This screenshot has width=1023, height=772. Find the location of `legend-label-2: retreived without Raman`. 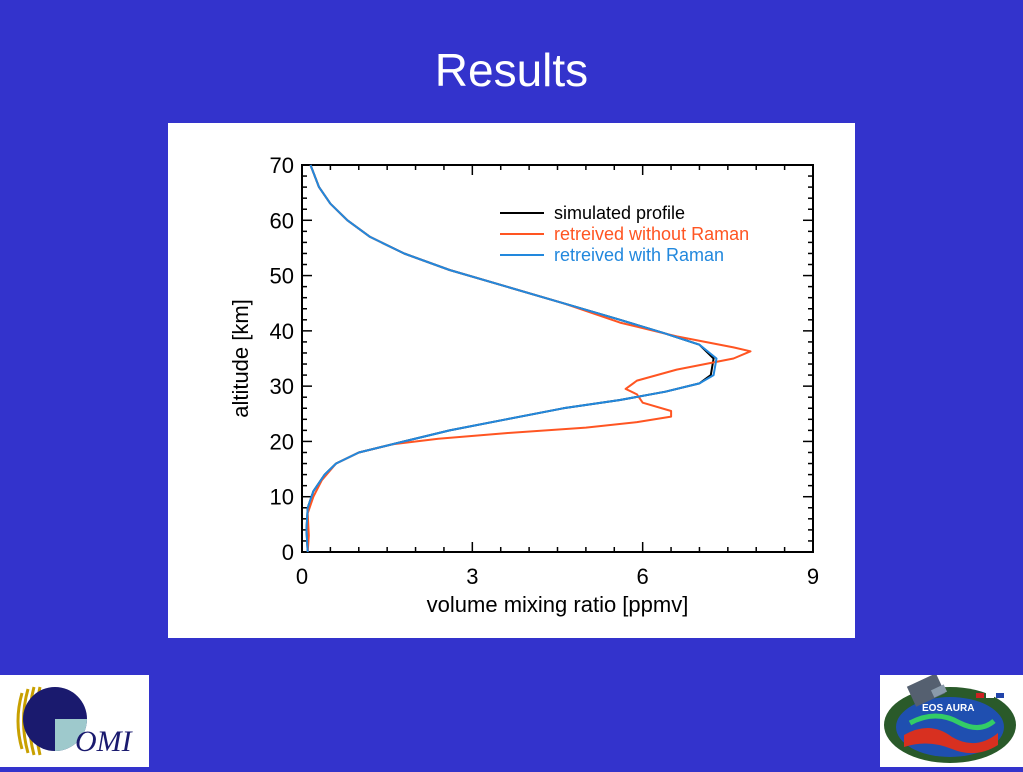

legend-label-2: retreived without Raman is located at coordinates (651, 234).